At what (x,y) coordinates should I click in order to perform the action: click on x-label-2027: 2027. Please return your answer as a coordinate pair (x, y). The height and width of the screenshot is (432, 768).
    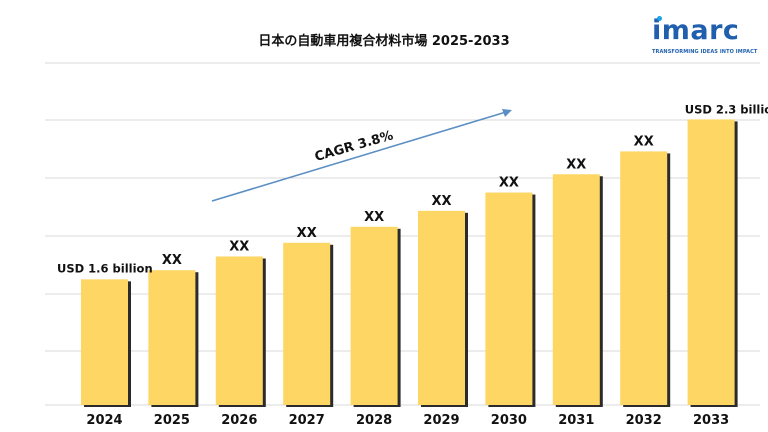
    Looking at the image, I should click on (307, 420).